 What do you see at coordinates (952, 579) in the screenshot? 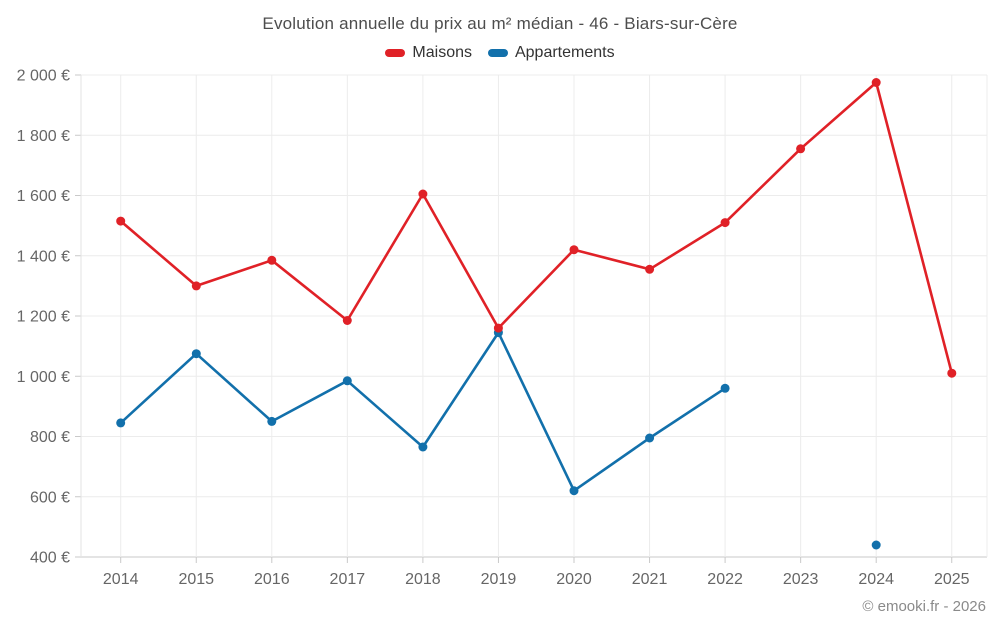
I see `x-tick-label: 2025` at bounding box center [952, 579].